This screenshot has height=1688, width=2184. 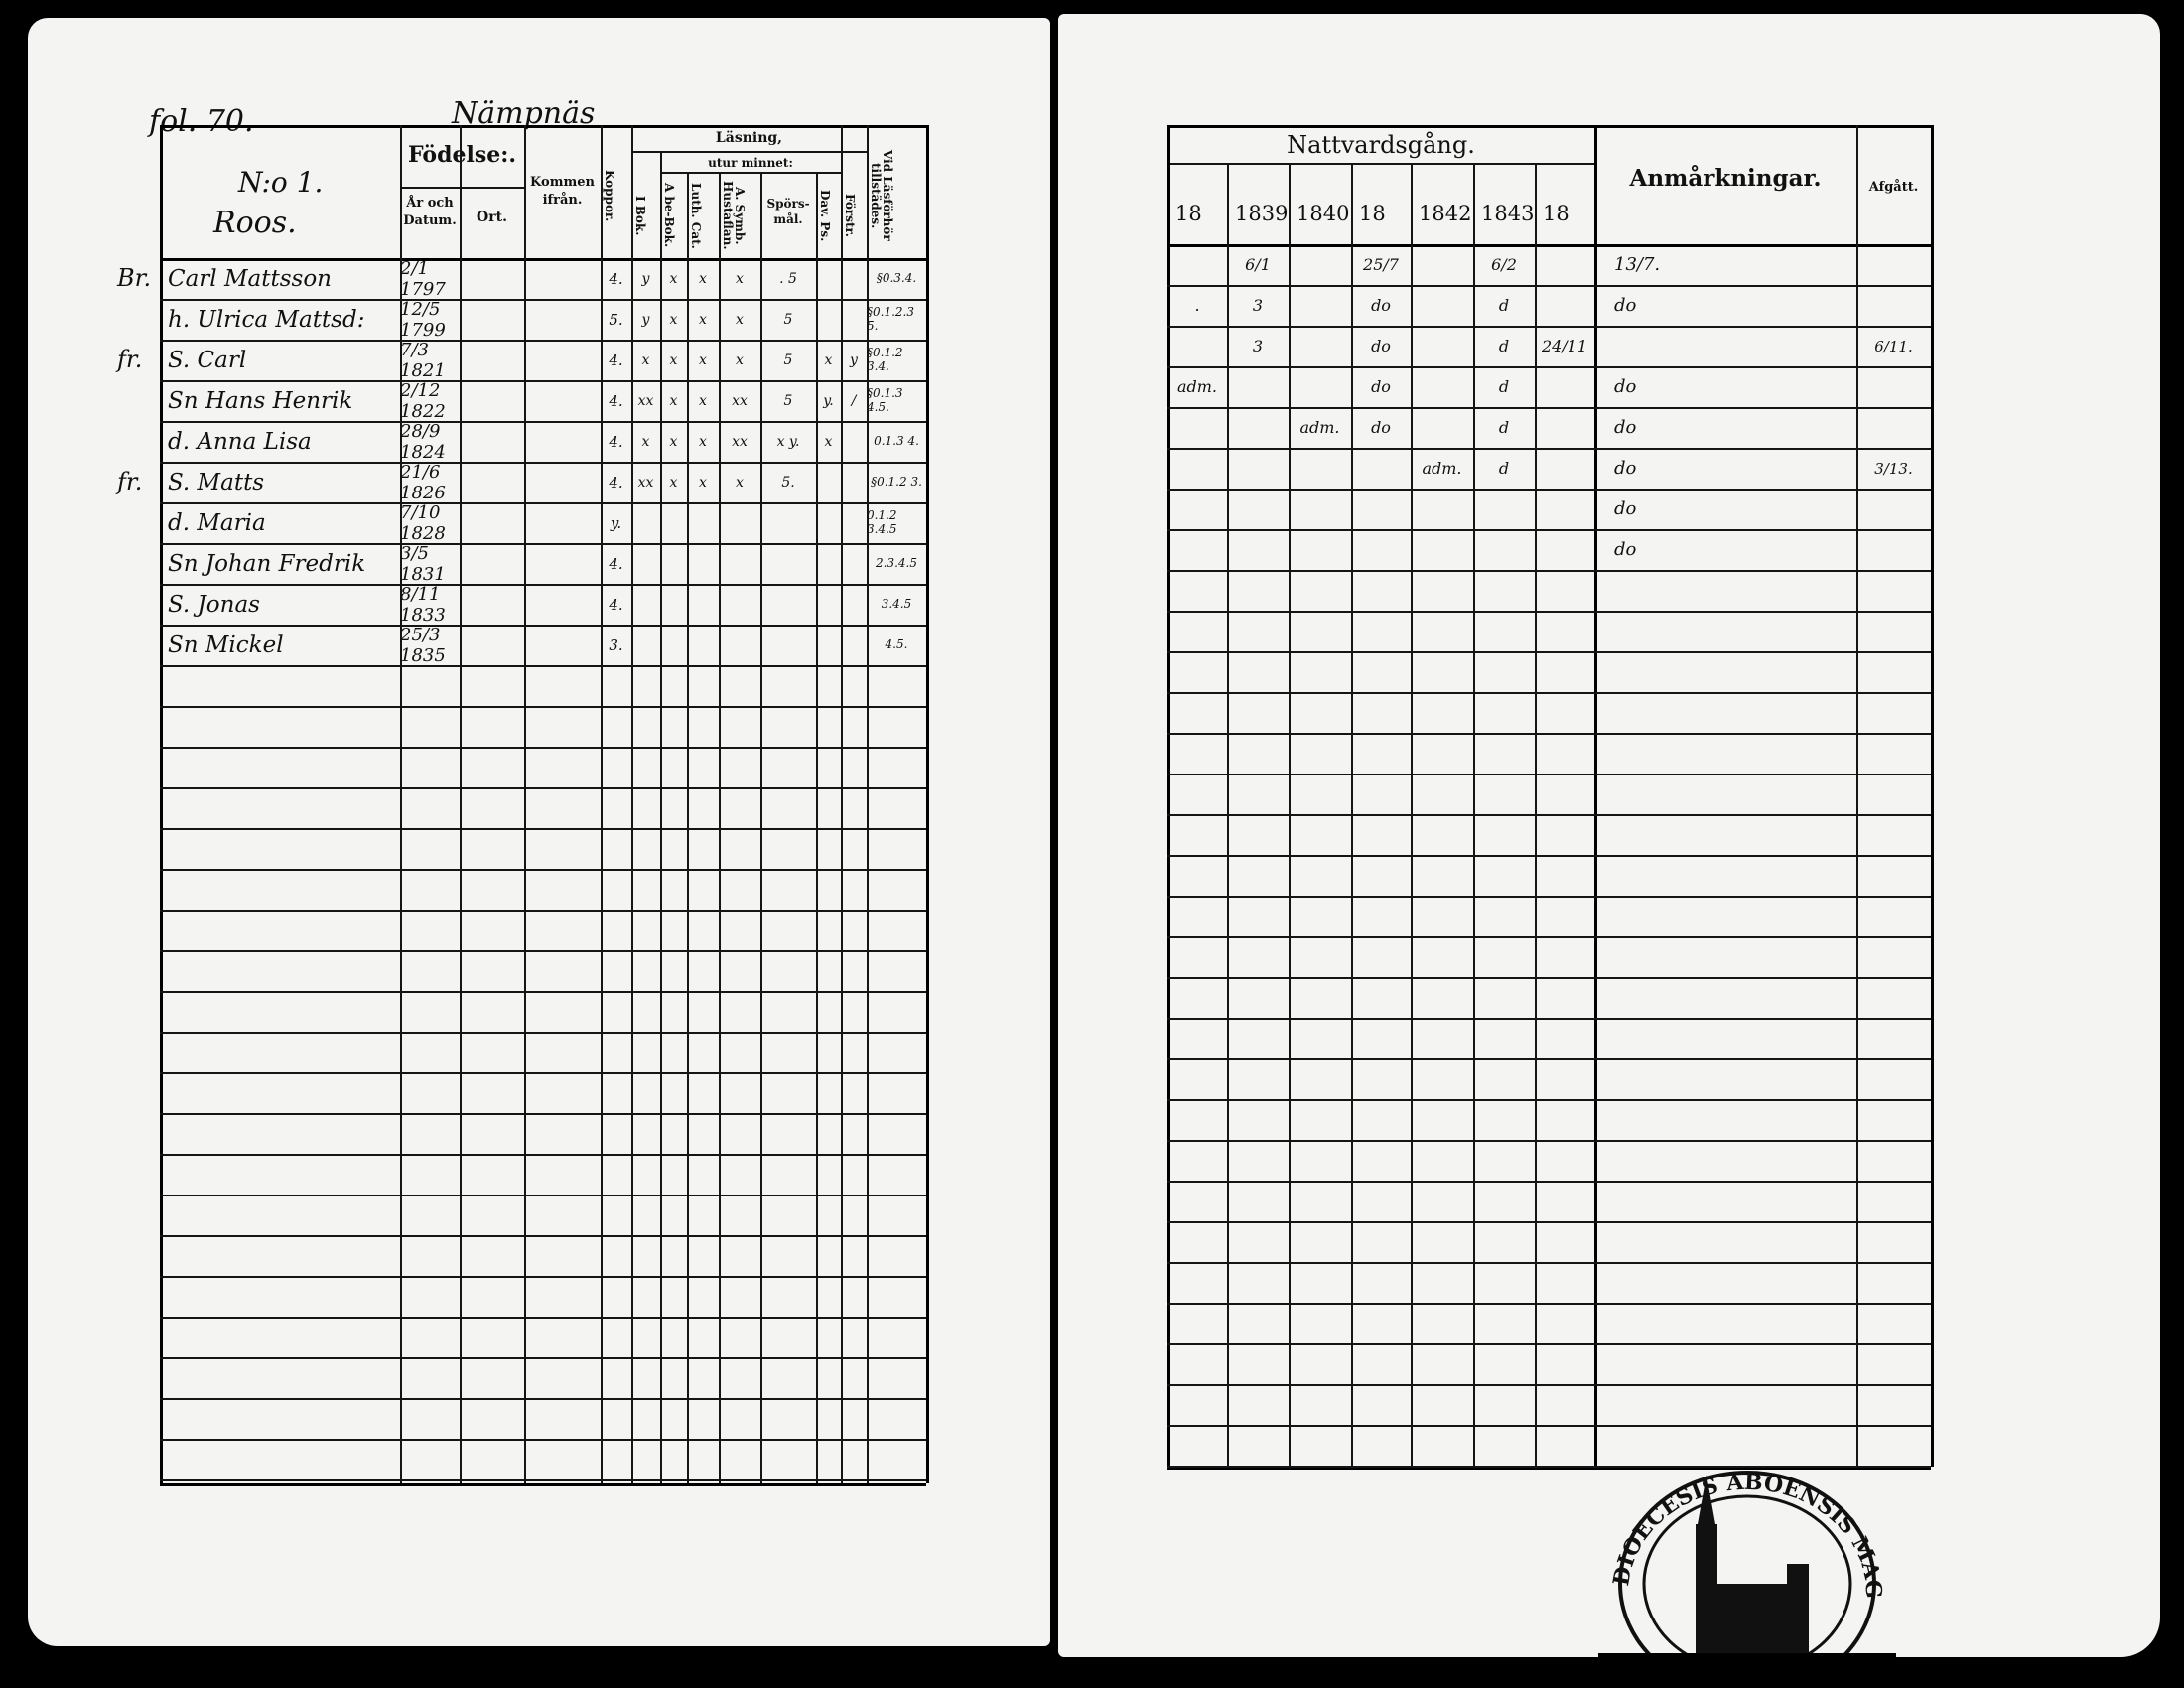 I want to click on koppor-value: y., so click(x=616, y=522).